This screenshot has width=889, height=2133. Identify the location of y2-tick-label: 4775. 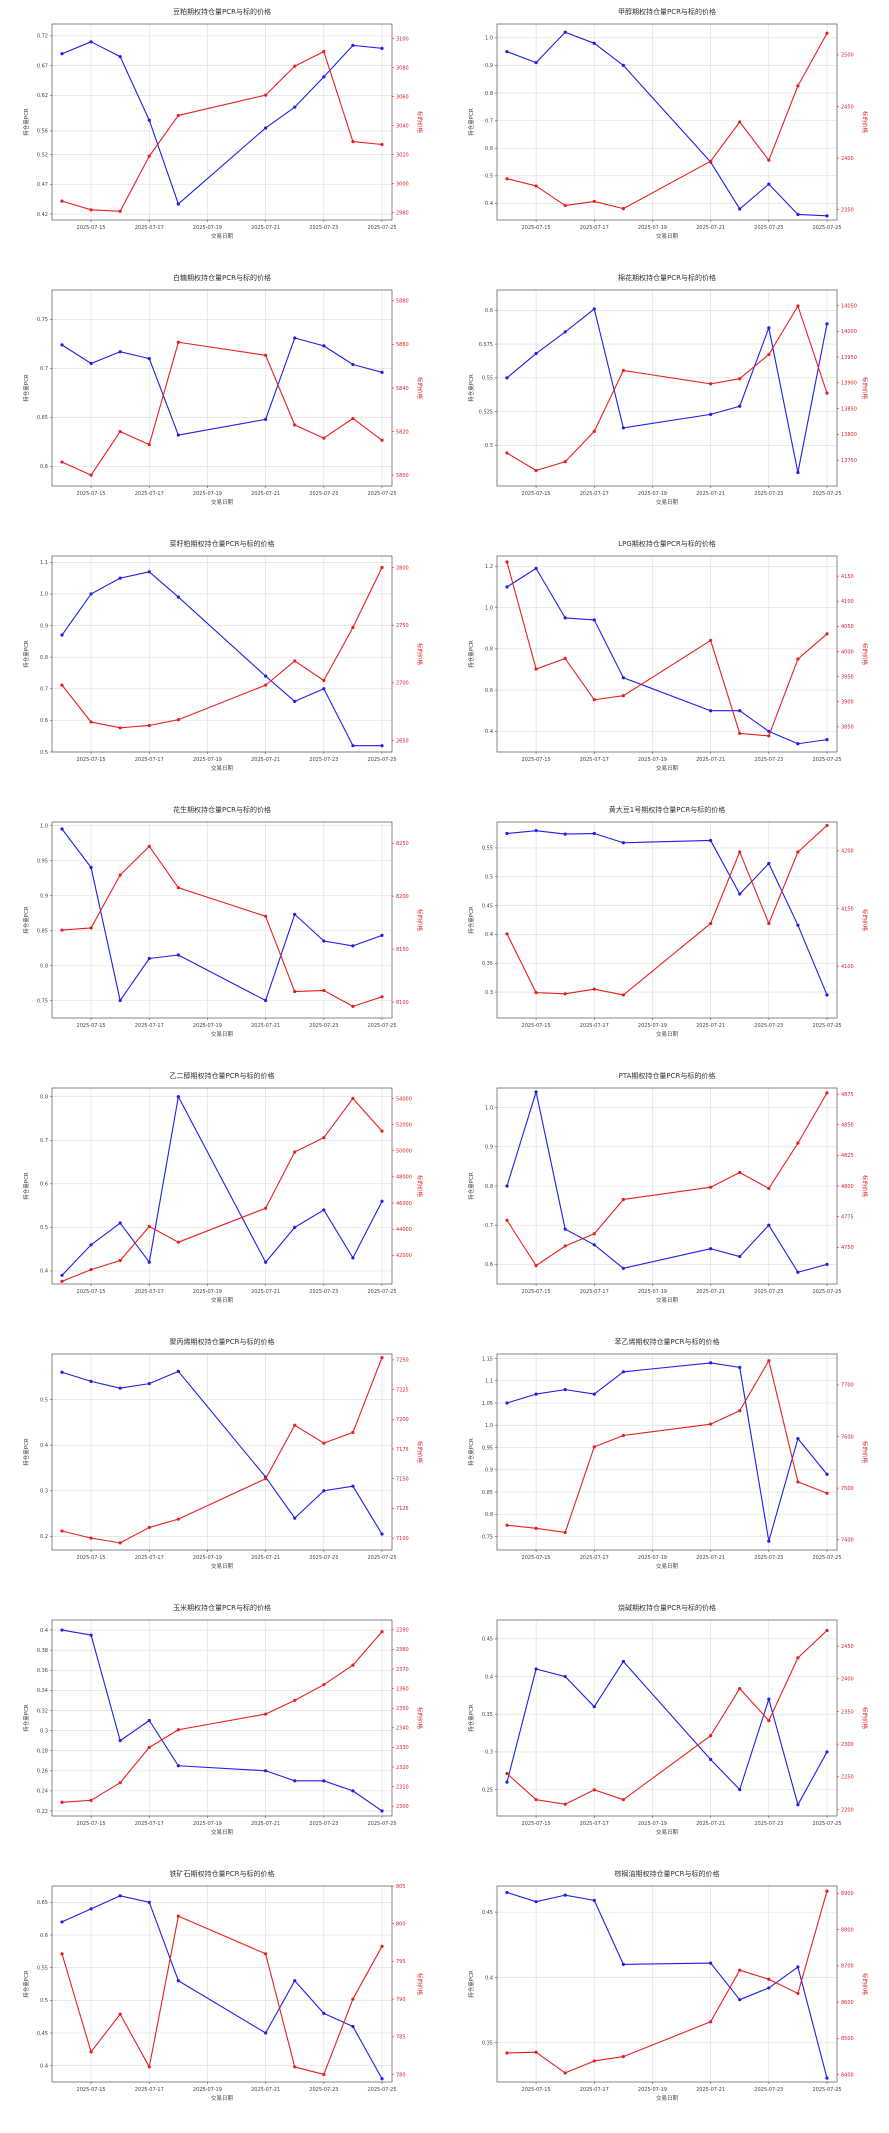
(847, 1217).